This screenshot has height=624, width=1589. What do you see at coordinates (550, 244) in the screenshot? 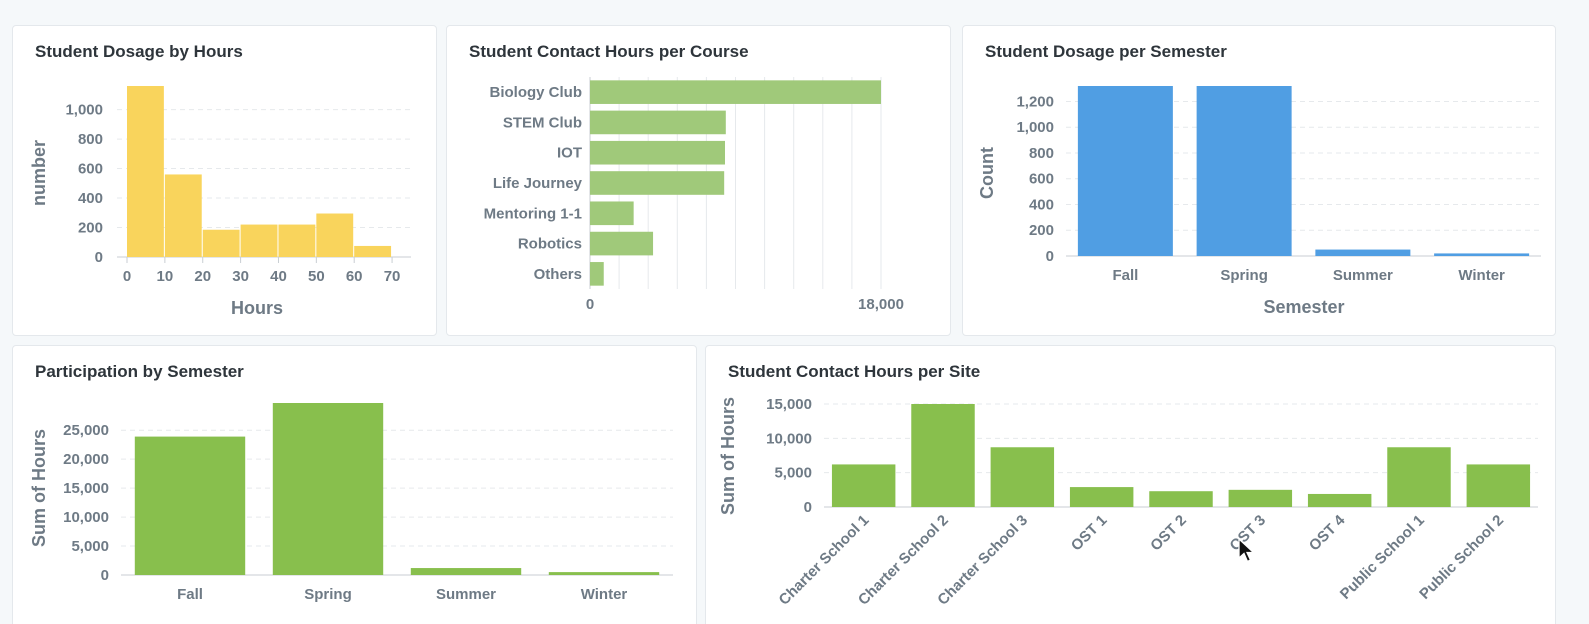
I see `y-tick-label: Robotics` at bounding box center [550, 244].